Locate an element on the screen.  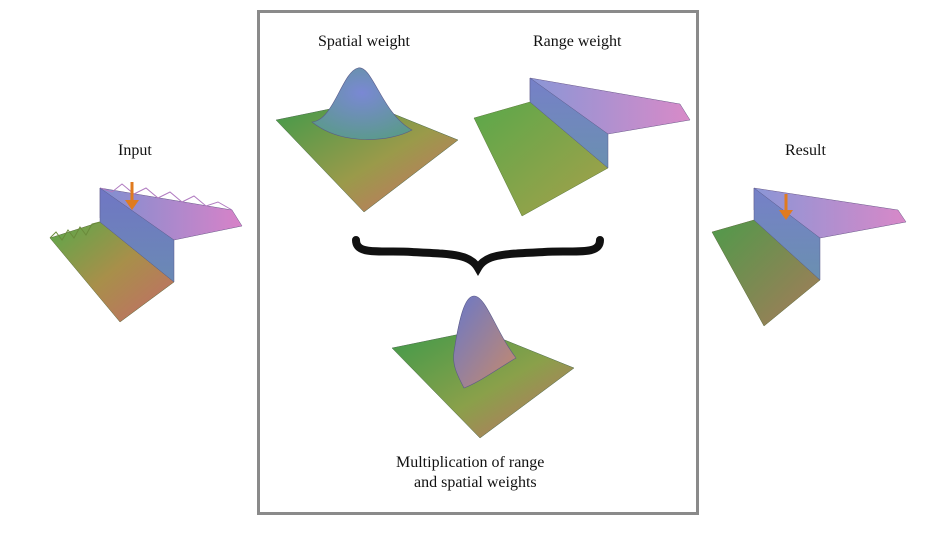
result-label: Result is located at coordinates (805, 150).